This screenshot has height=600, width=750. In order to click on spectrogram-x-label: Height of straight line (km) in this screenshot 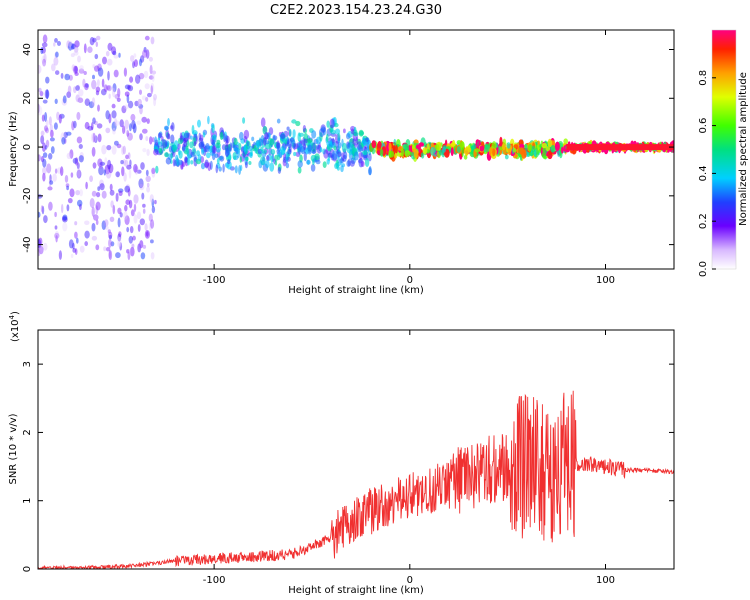, I will do `click(356, 290)`.